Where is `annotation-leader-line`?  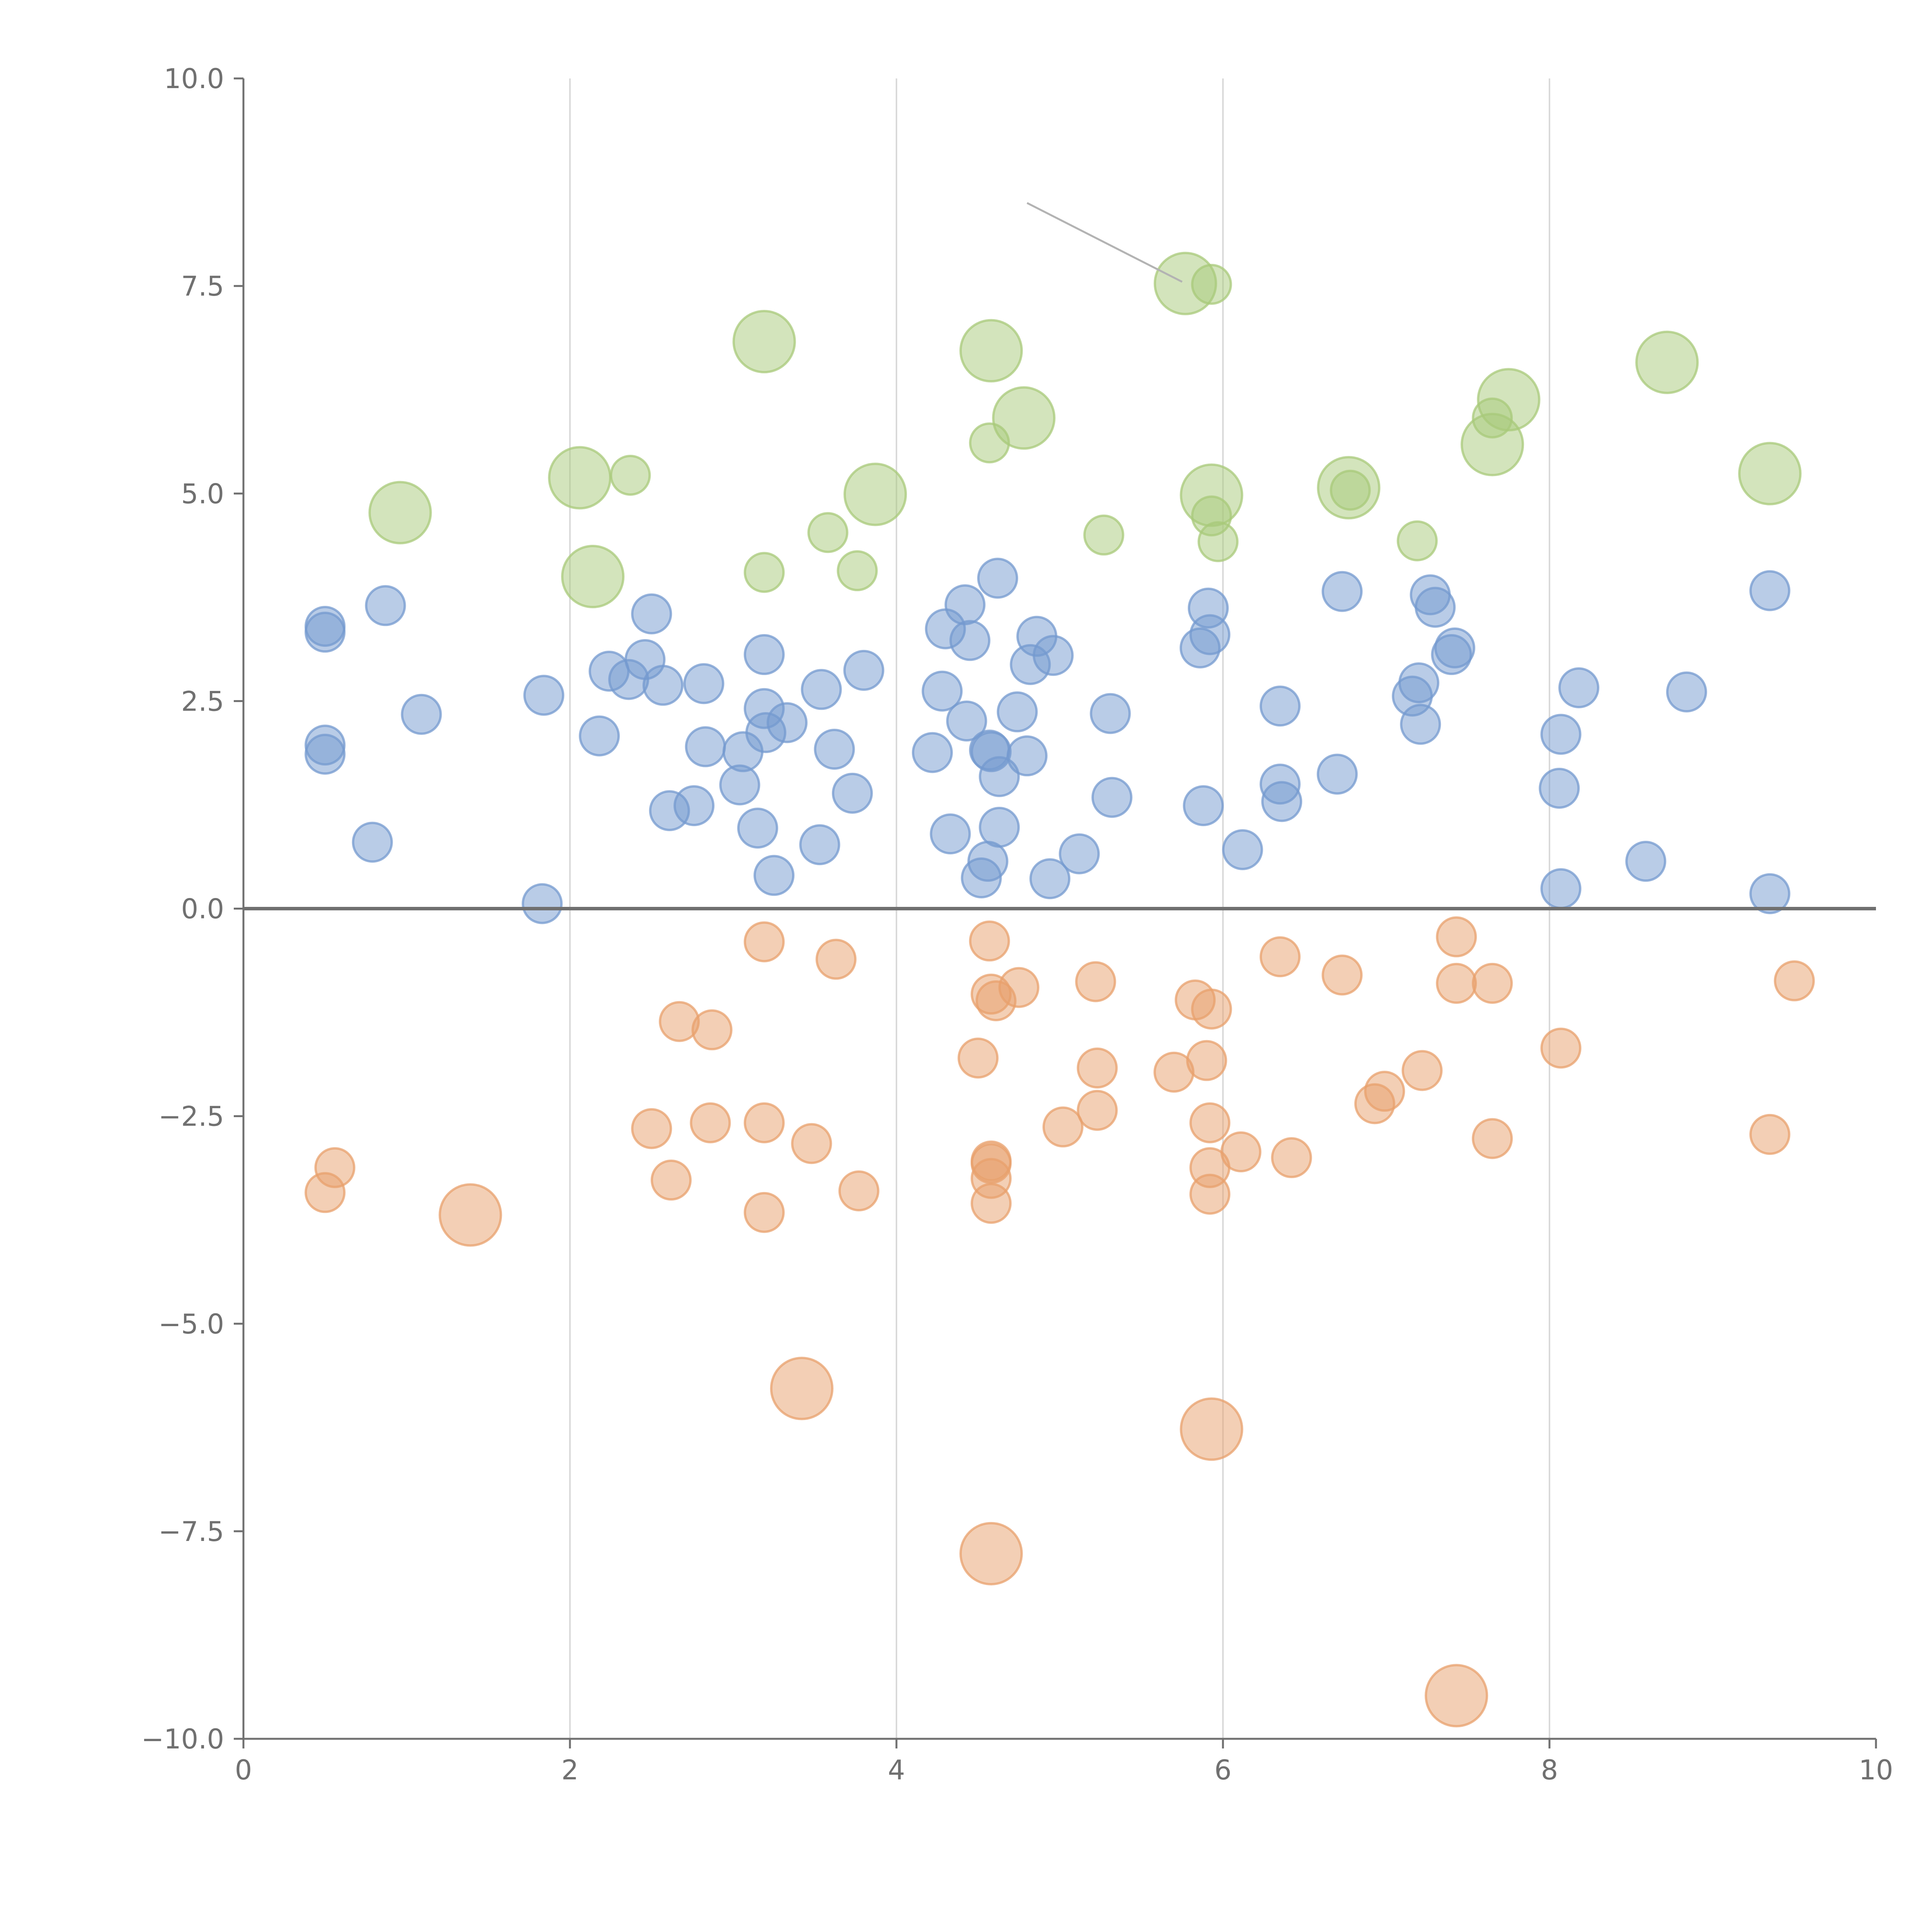 annotation-leader-line is located at coordinates (1105, 243).